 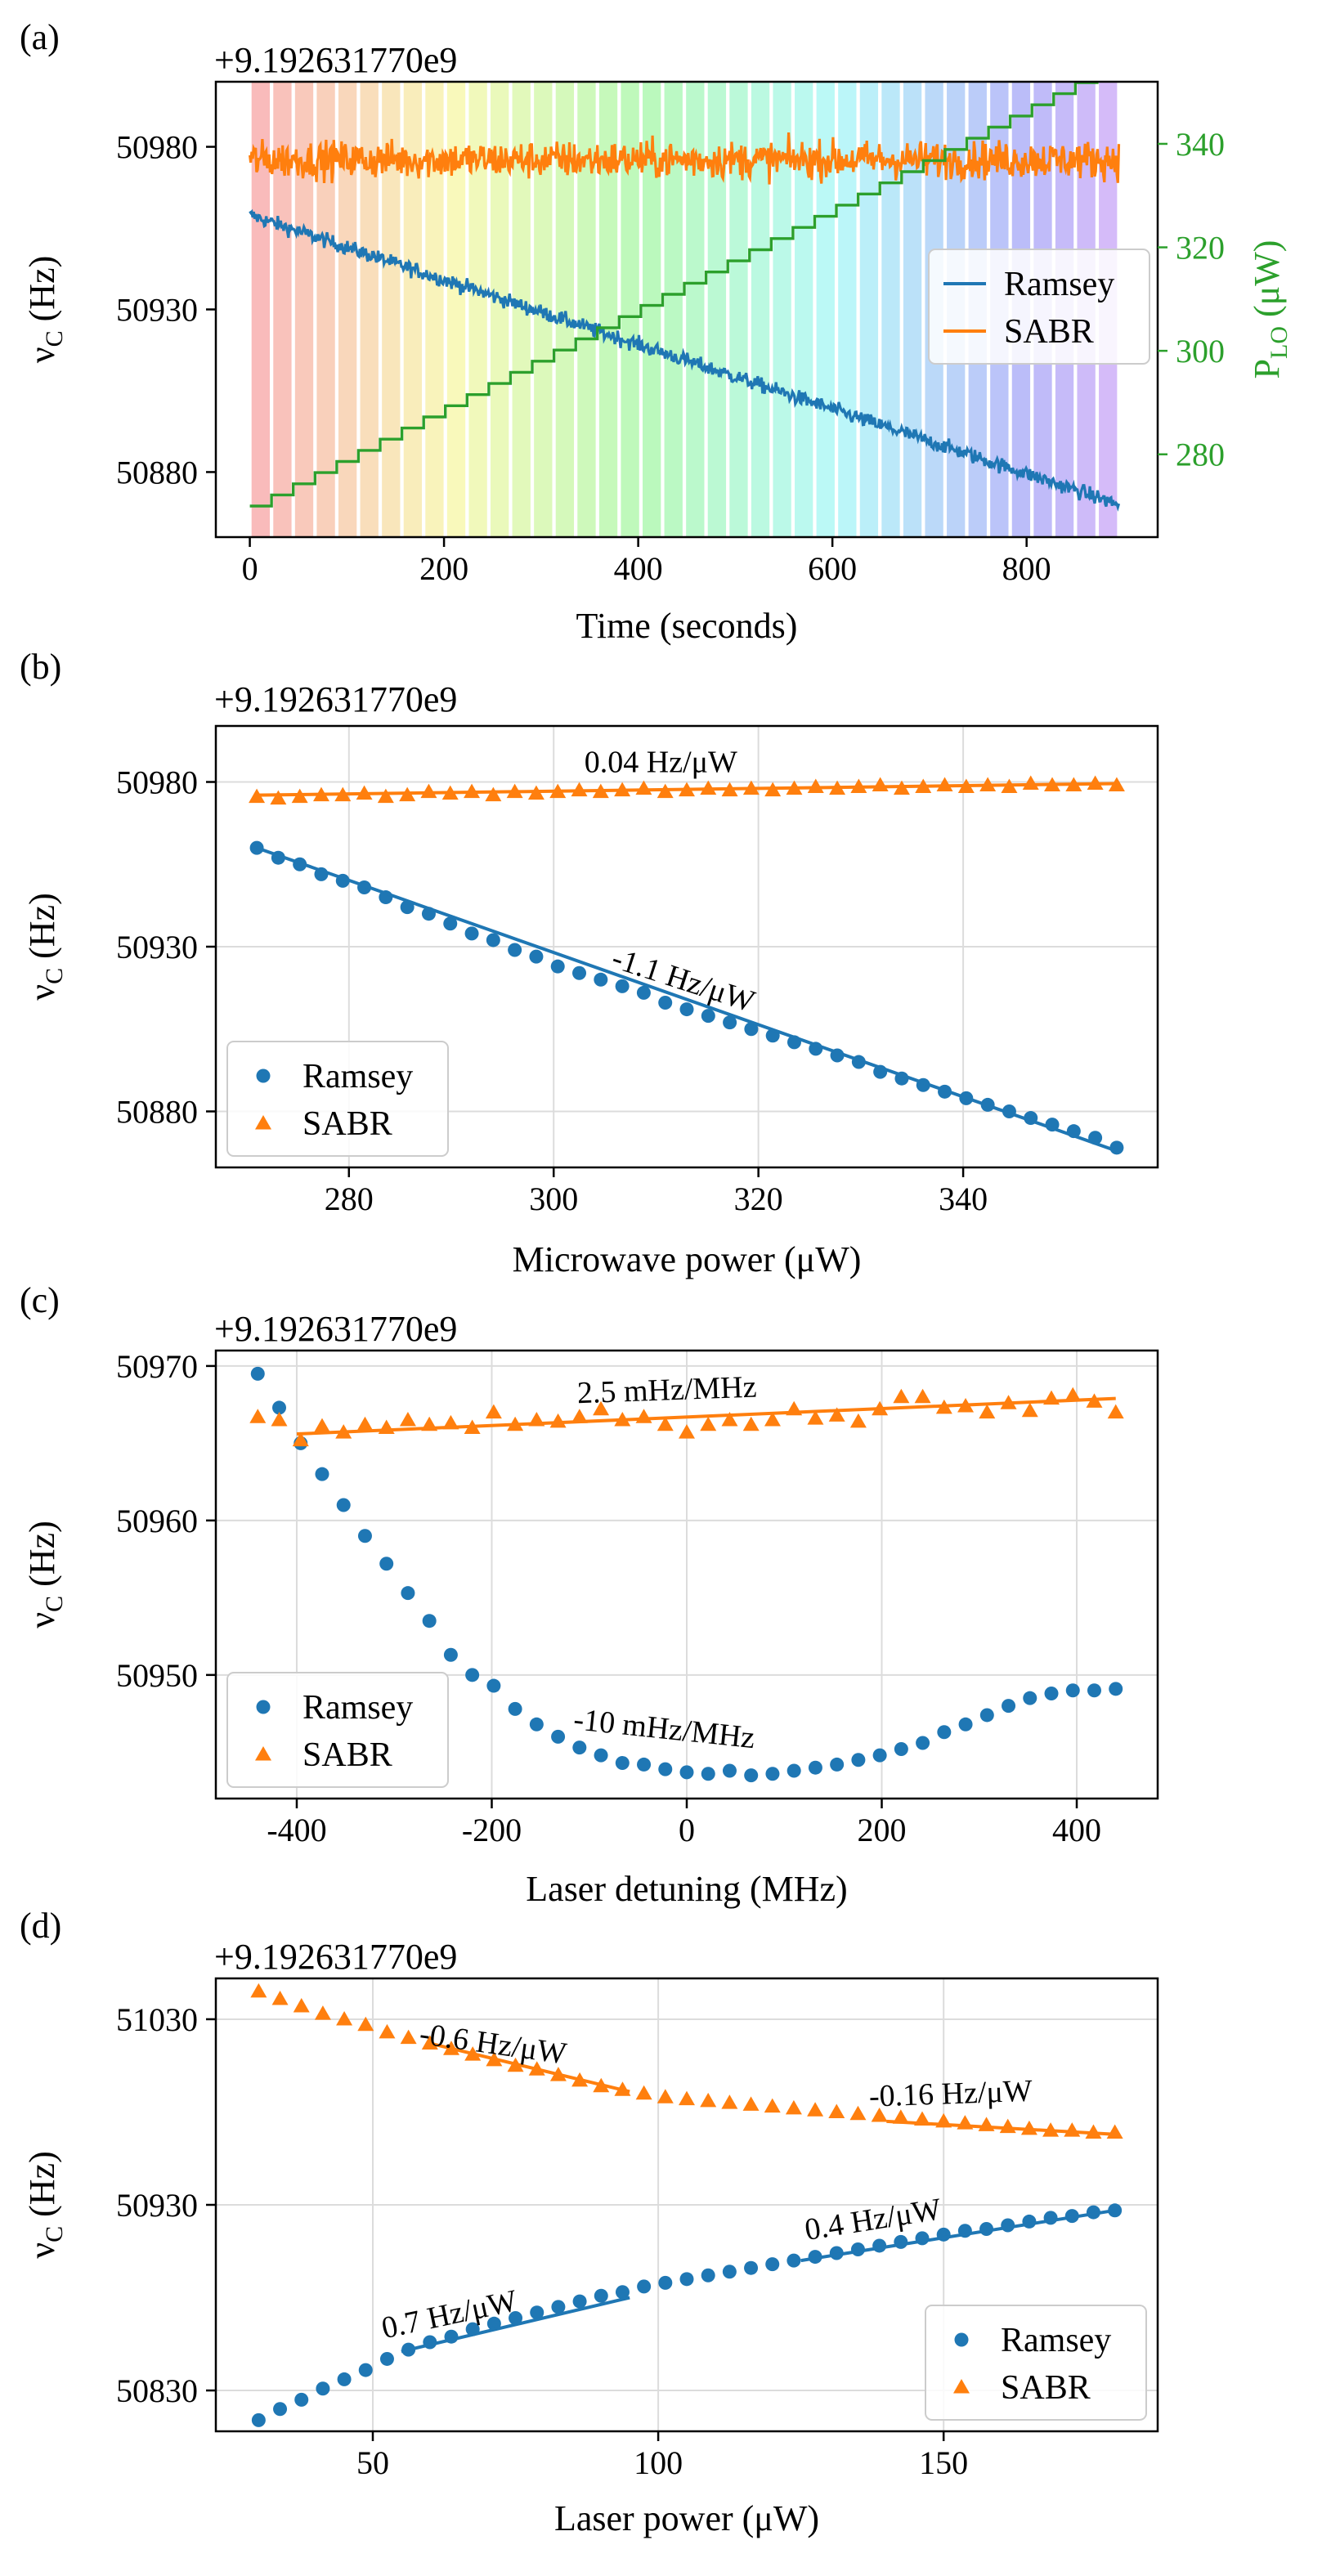 I want to click on slope-annotation: -10 mHz/MHz, so click(x=664, y=1729).